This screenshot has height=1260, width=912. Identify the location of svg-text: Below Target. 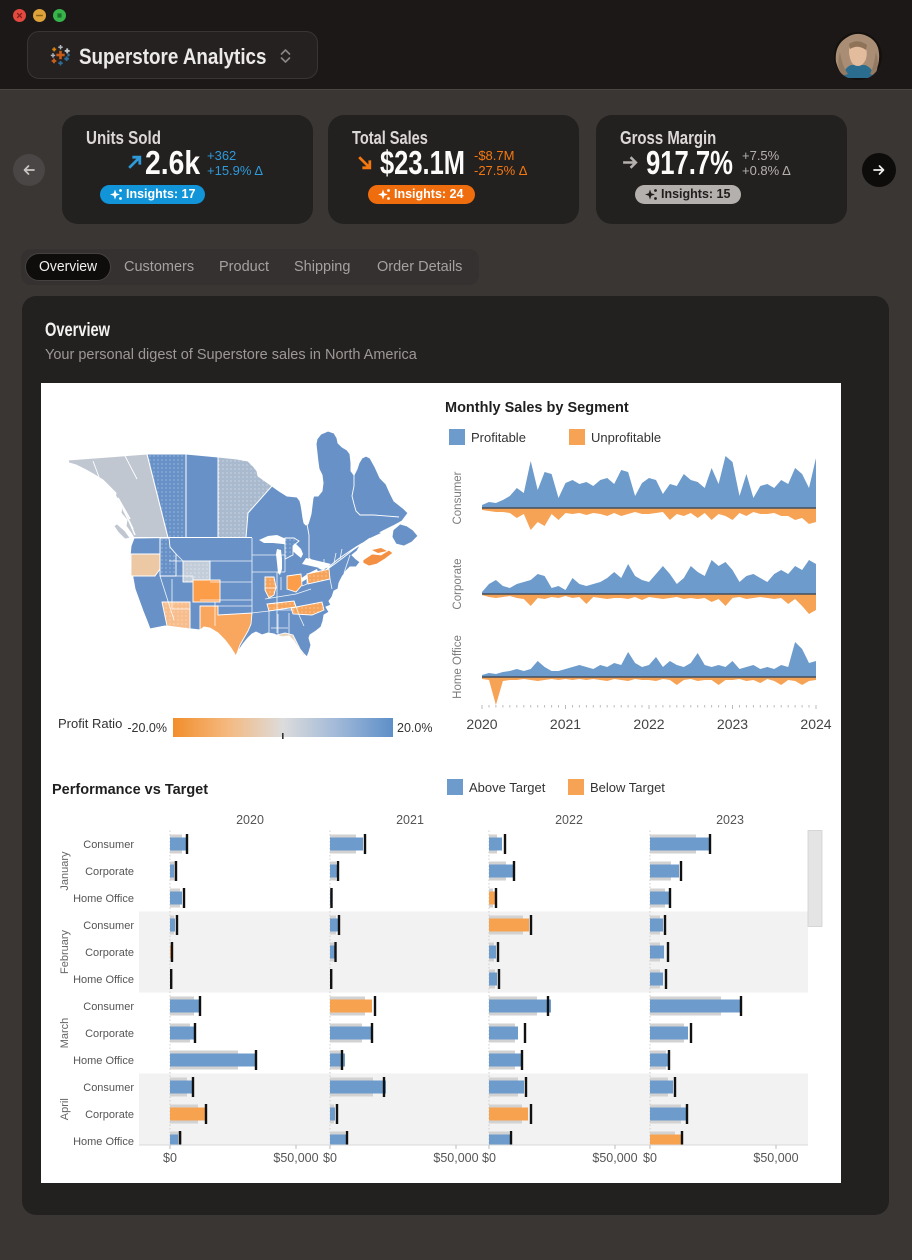
(627, 787).